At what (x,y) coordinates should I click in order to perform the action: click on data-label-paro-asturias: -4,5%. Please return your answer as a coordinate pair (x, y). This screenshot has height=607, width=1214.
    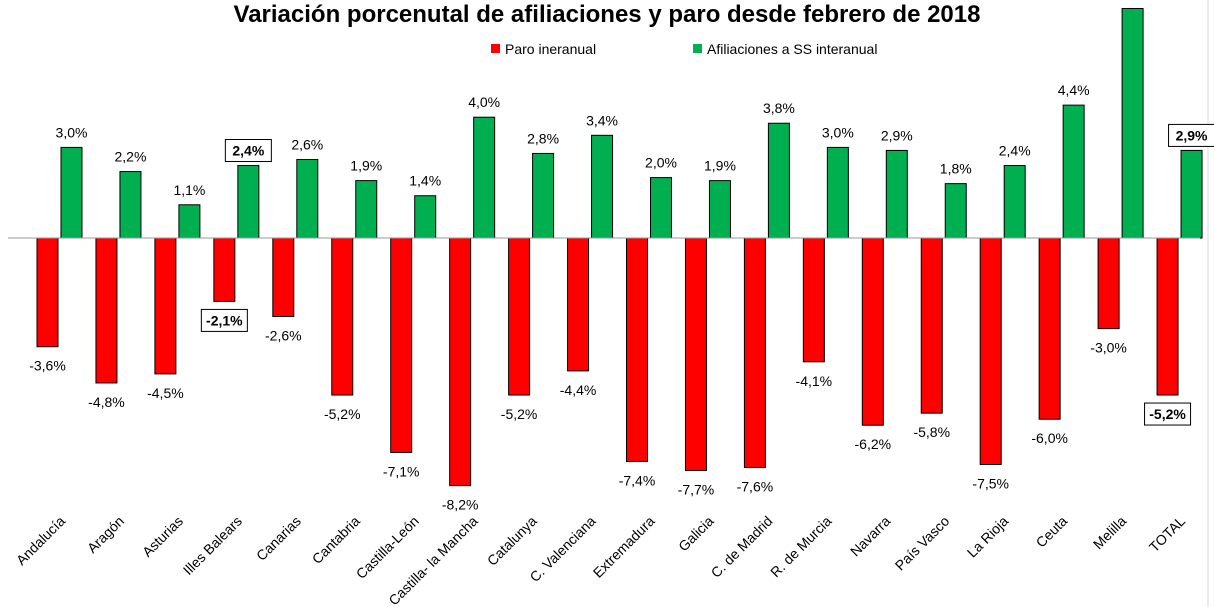
    Looking at the image, I should click on (165, 393).